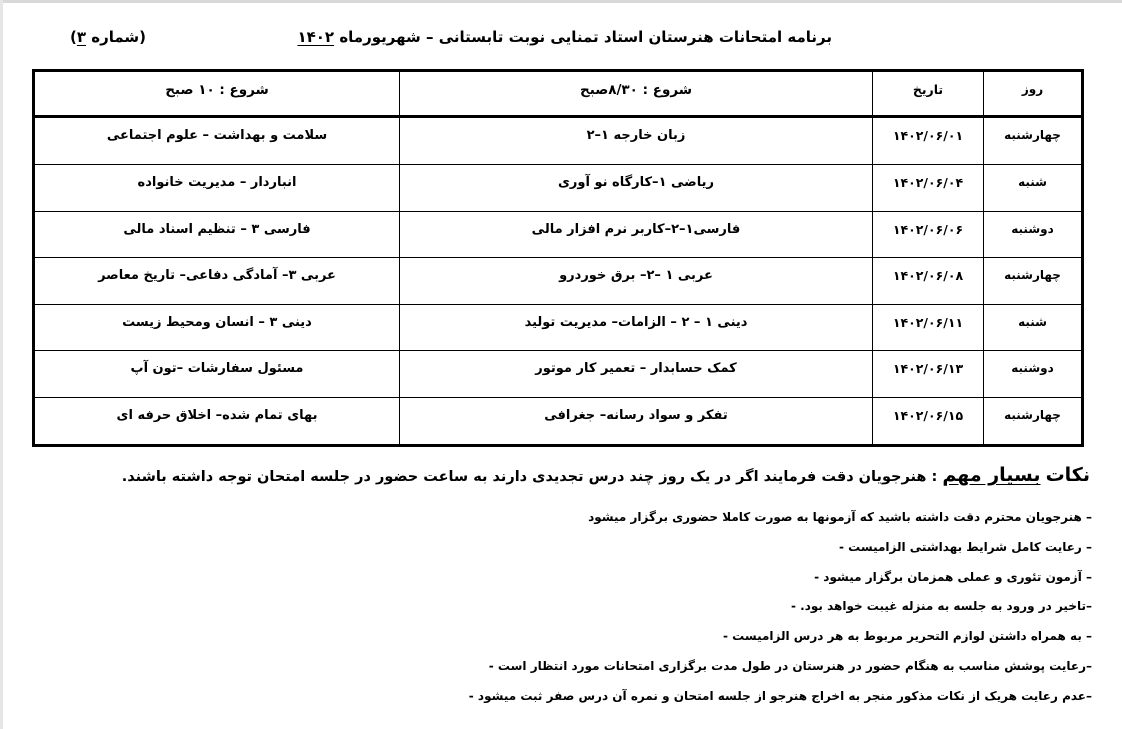 This screenshot has height=729, width=1122. I want to click on cell-date: ۱۴۰۲/۰۶/۱۵, so click(928, 421).